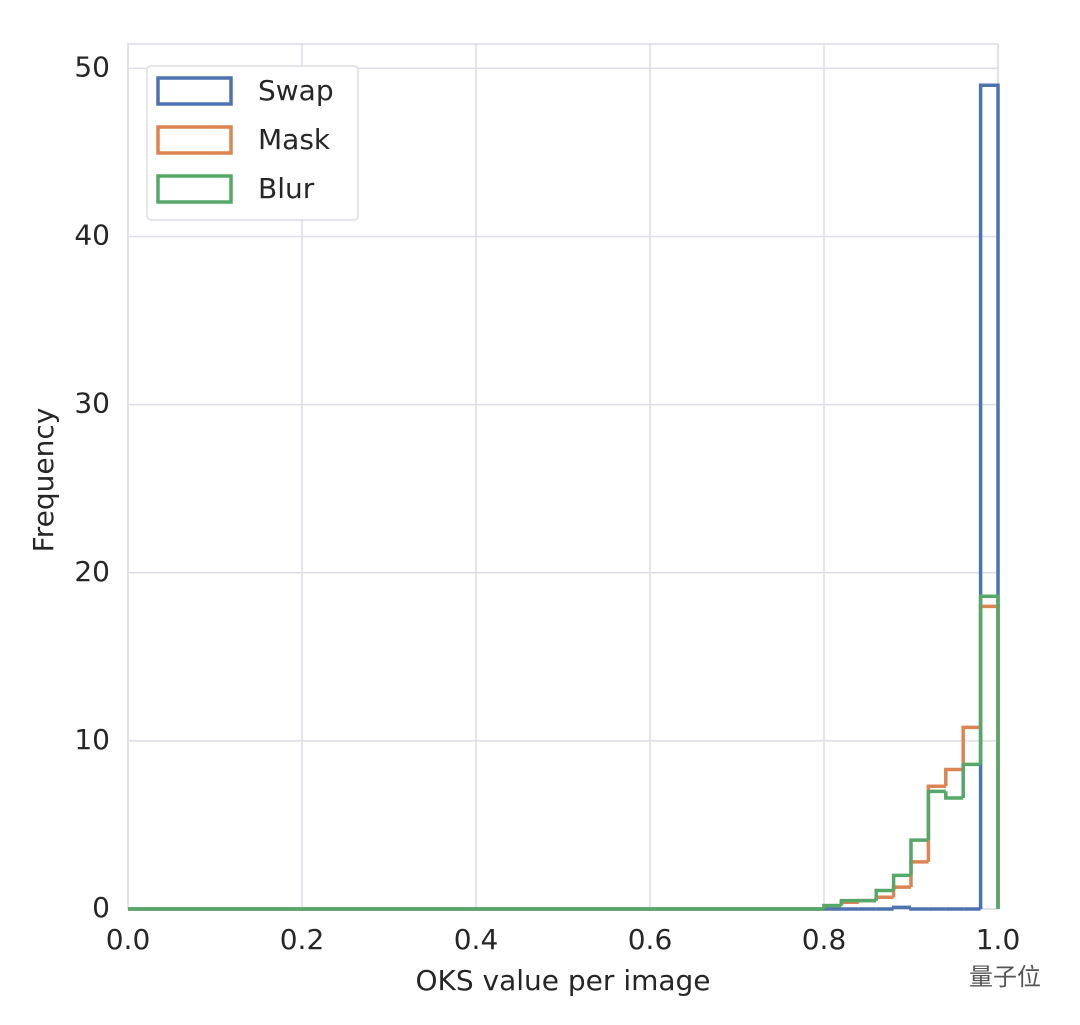  Describe the element at coordinates (998, 939) in the screenshot. I see `x-tick-label: 1.0` at that location.